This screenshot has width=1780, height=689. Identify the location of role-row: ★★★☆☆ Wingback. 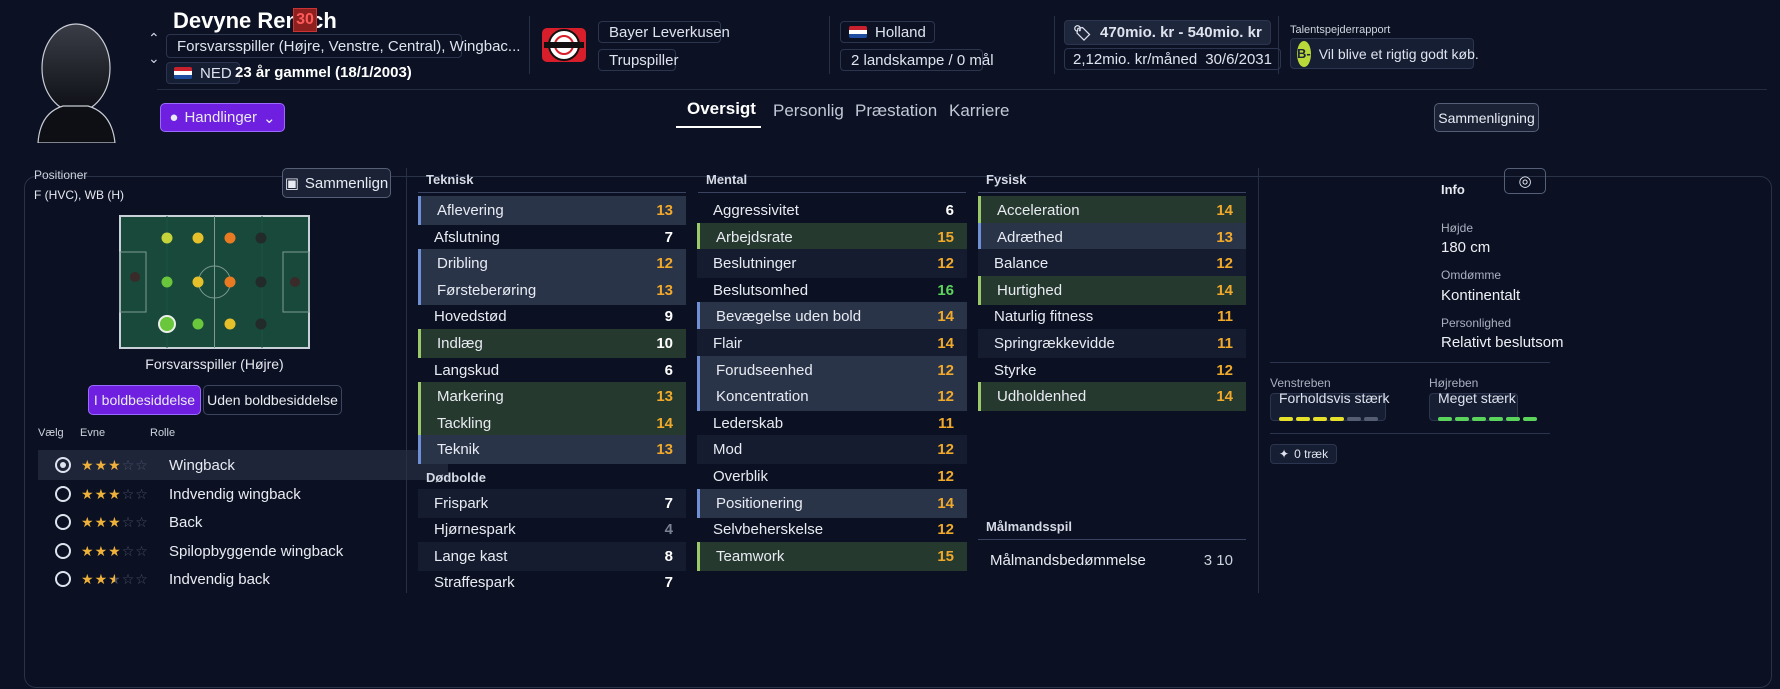
(243, 465).